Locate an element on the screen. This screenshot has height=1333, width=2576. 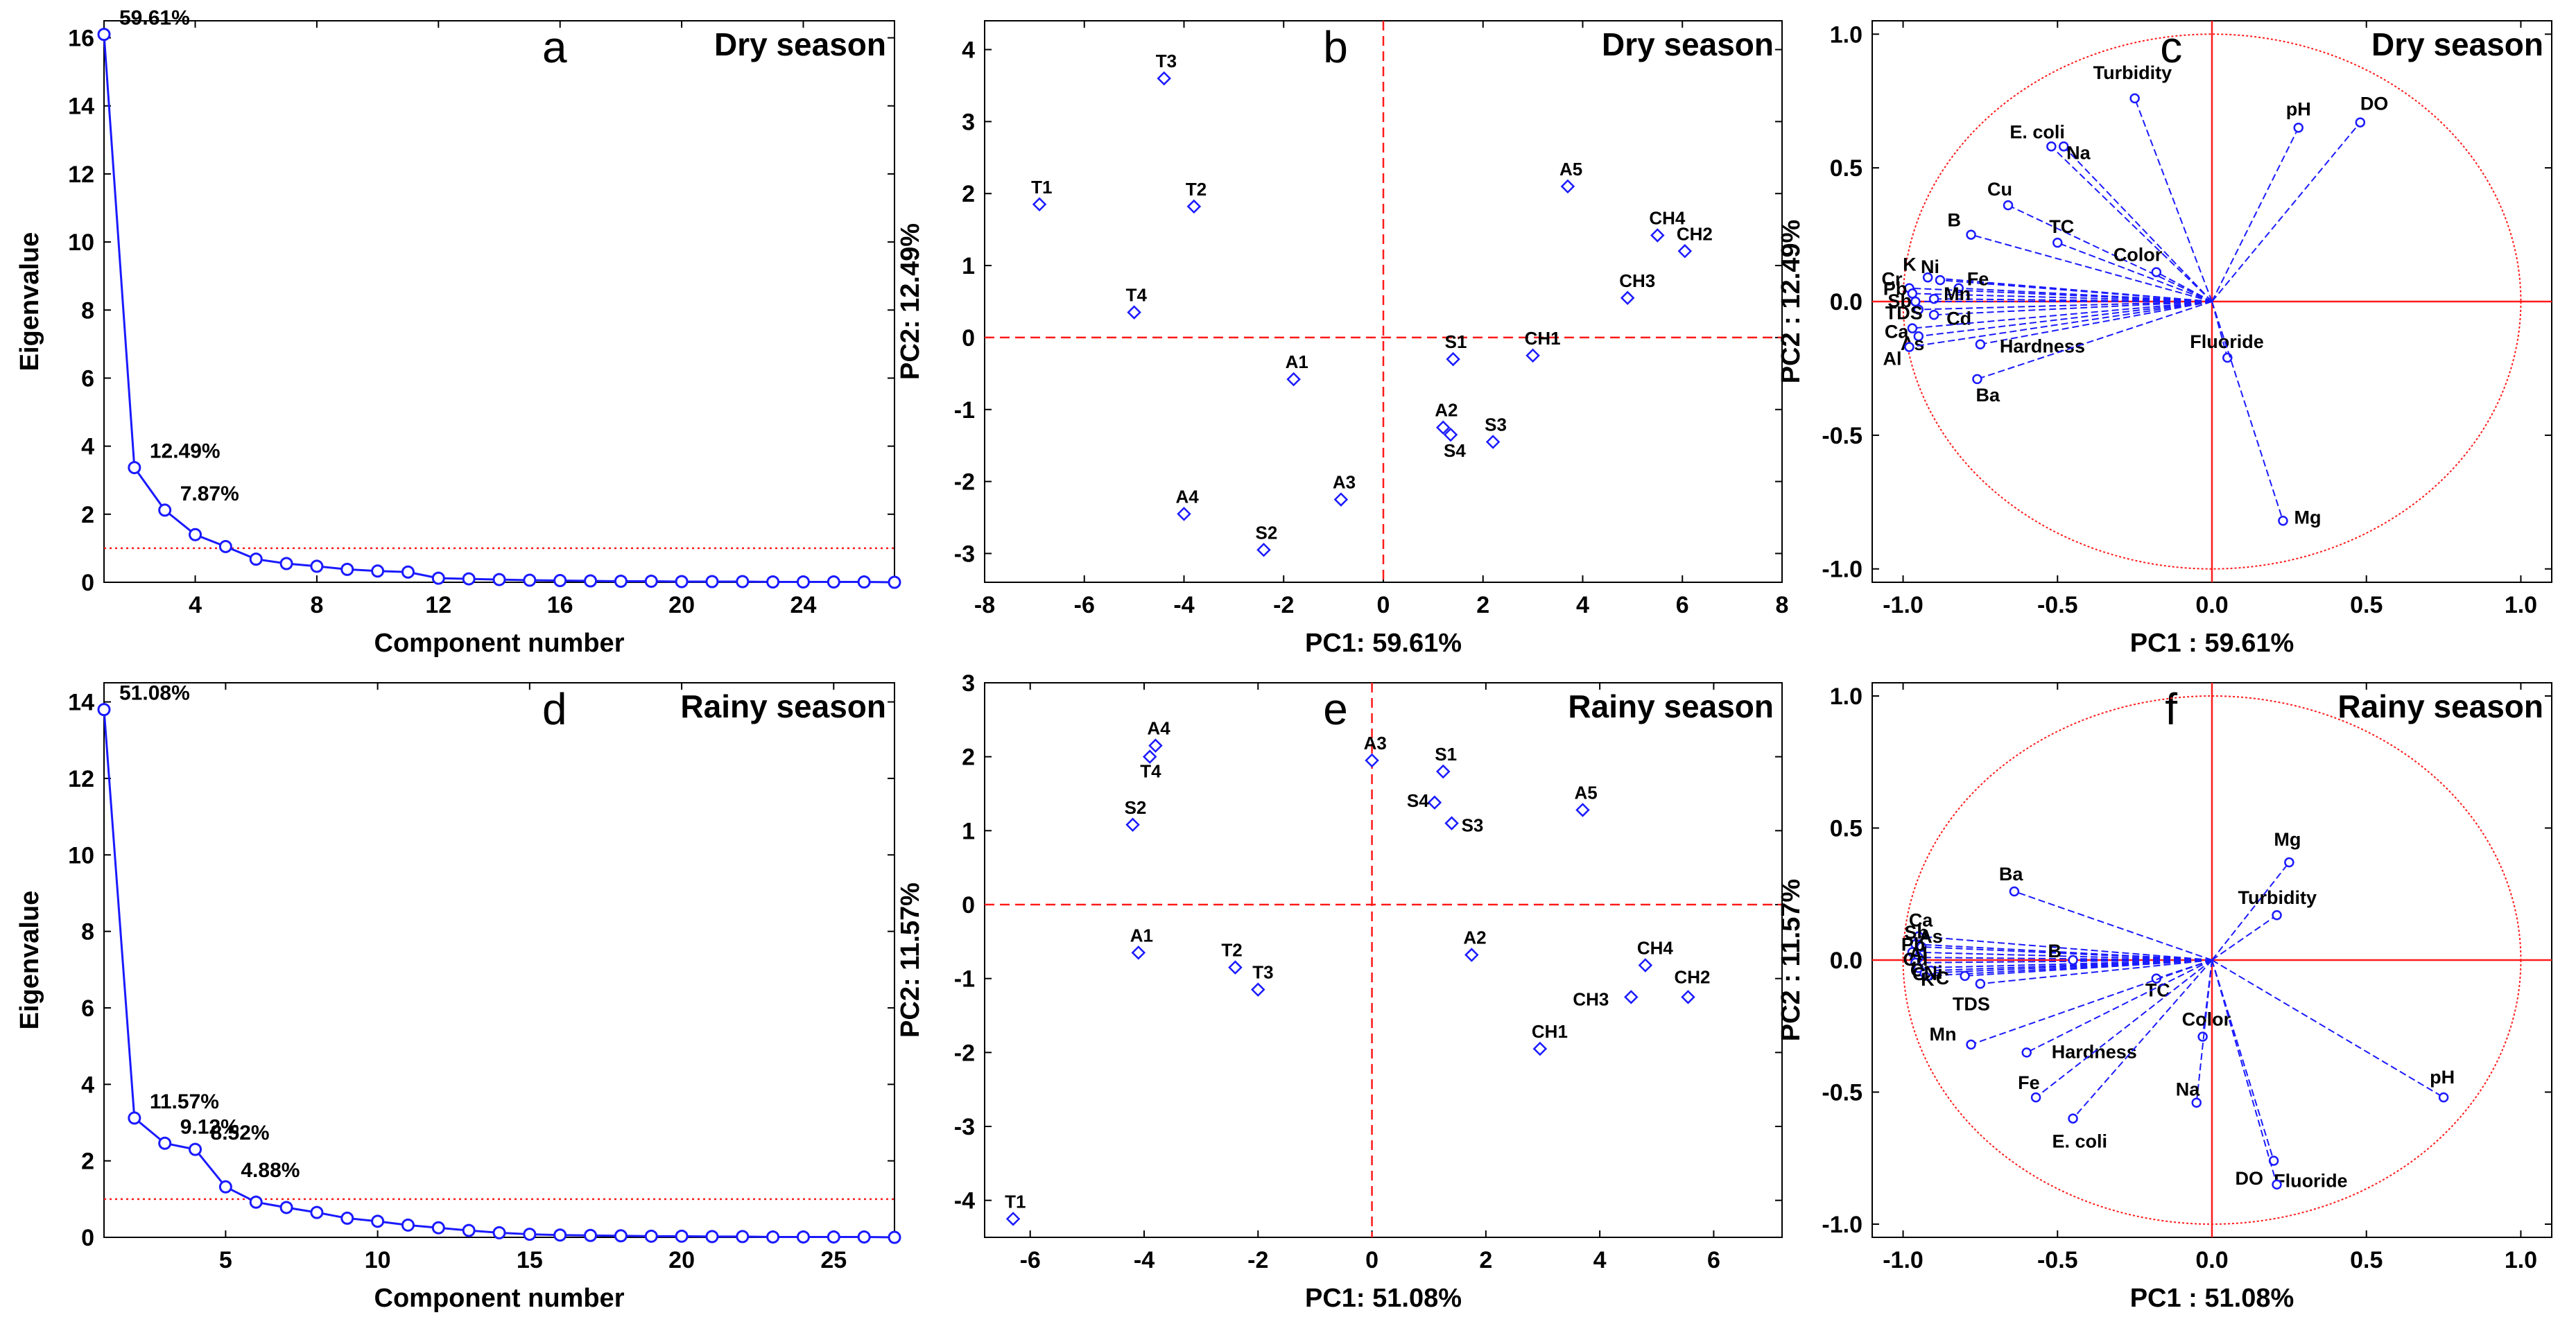
score-label: CH2 is located at coordinates (1695, 233).